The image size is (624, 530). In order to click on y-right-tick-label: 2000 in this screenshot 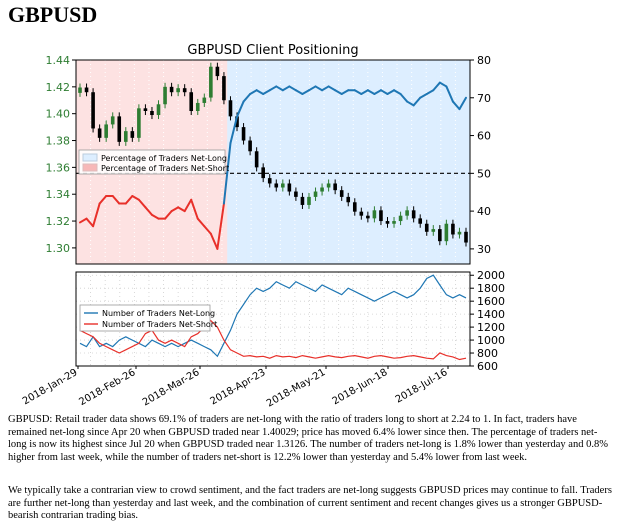, I will do `click(491, 275)`.